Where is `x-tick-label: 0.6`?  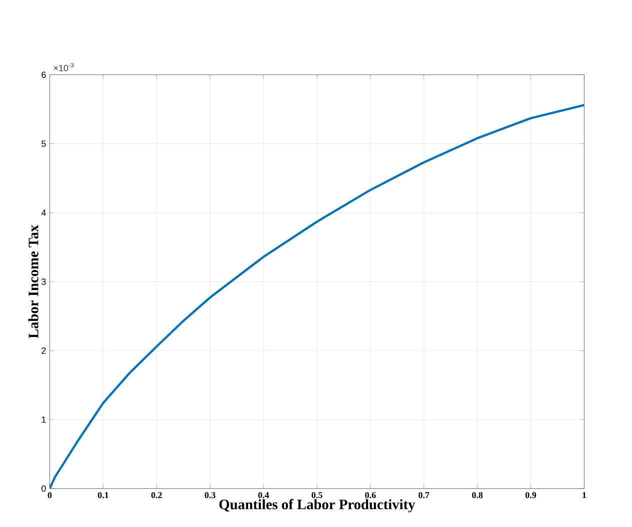 x-tick-label: 0.6 is located at coordinates (370, 495).